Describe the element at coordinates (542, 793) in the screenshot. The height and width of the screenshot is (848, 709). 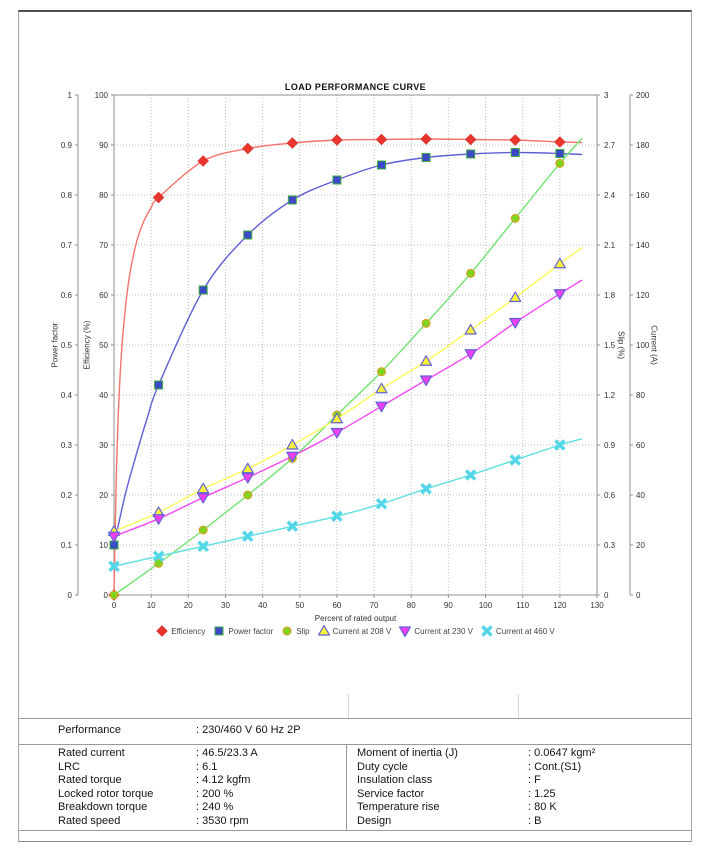
I see `spec-value: : 1.25` at that location.